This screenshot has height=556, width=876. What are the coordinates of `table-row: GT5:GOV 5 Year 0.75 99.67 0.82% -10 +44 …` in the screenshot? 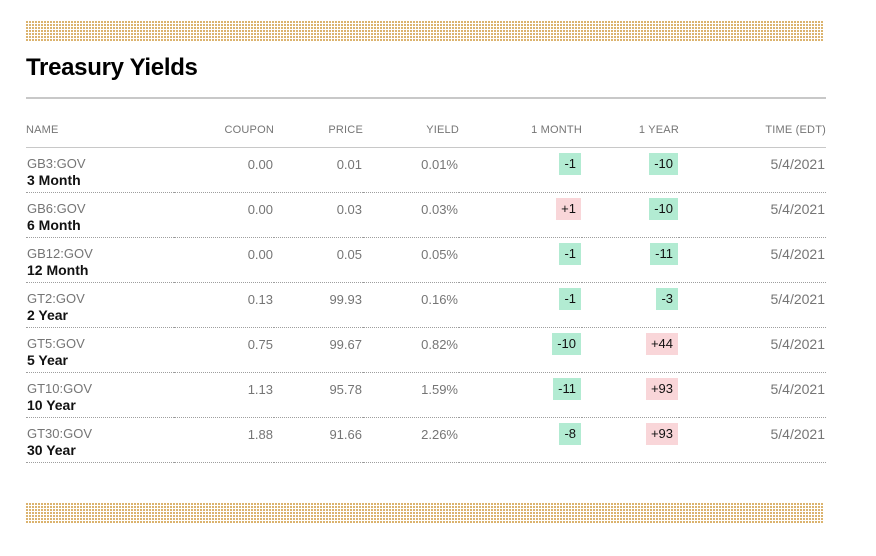 It's located at (426, 350).